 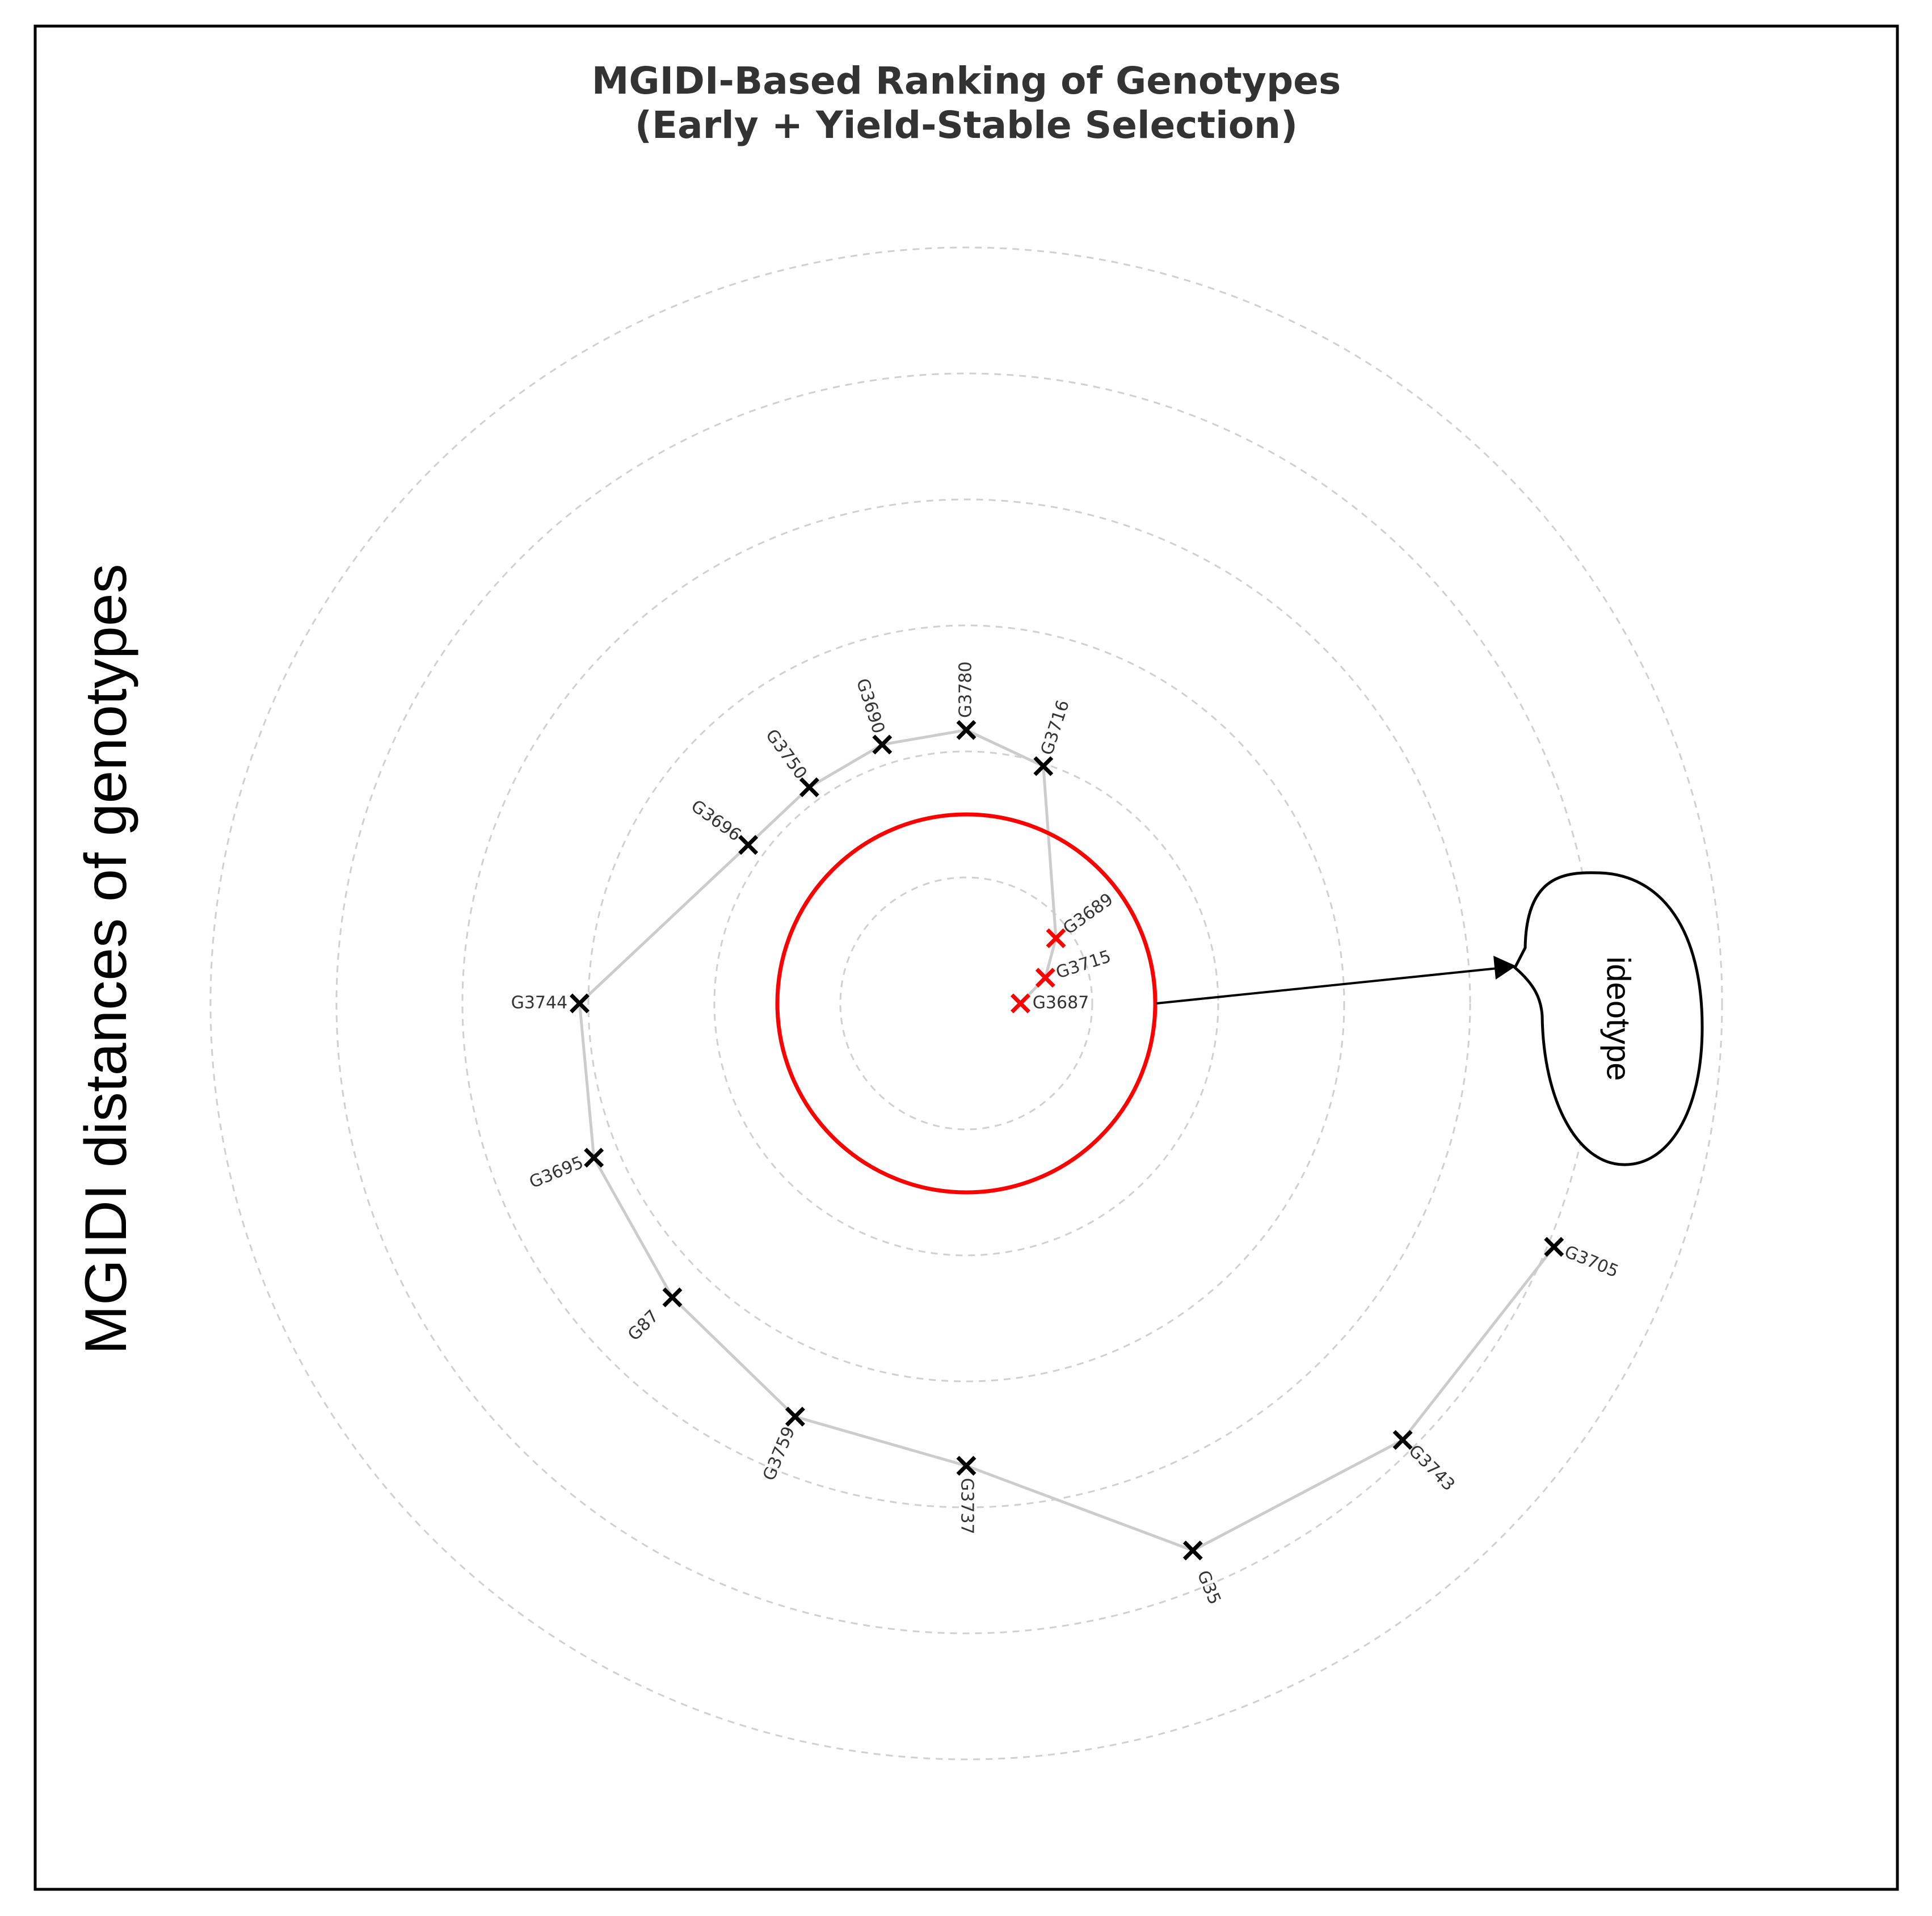 What do you see at coordinates (594, 1158) in the screenshot?
I see `data-point-g3695` at bounding box center [594, 1158].